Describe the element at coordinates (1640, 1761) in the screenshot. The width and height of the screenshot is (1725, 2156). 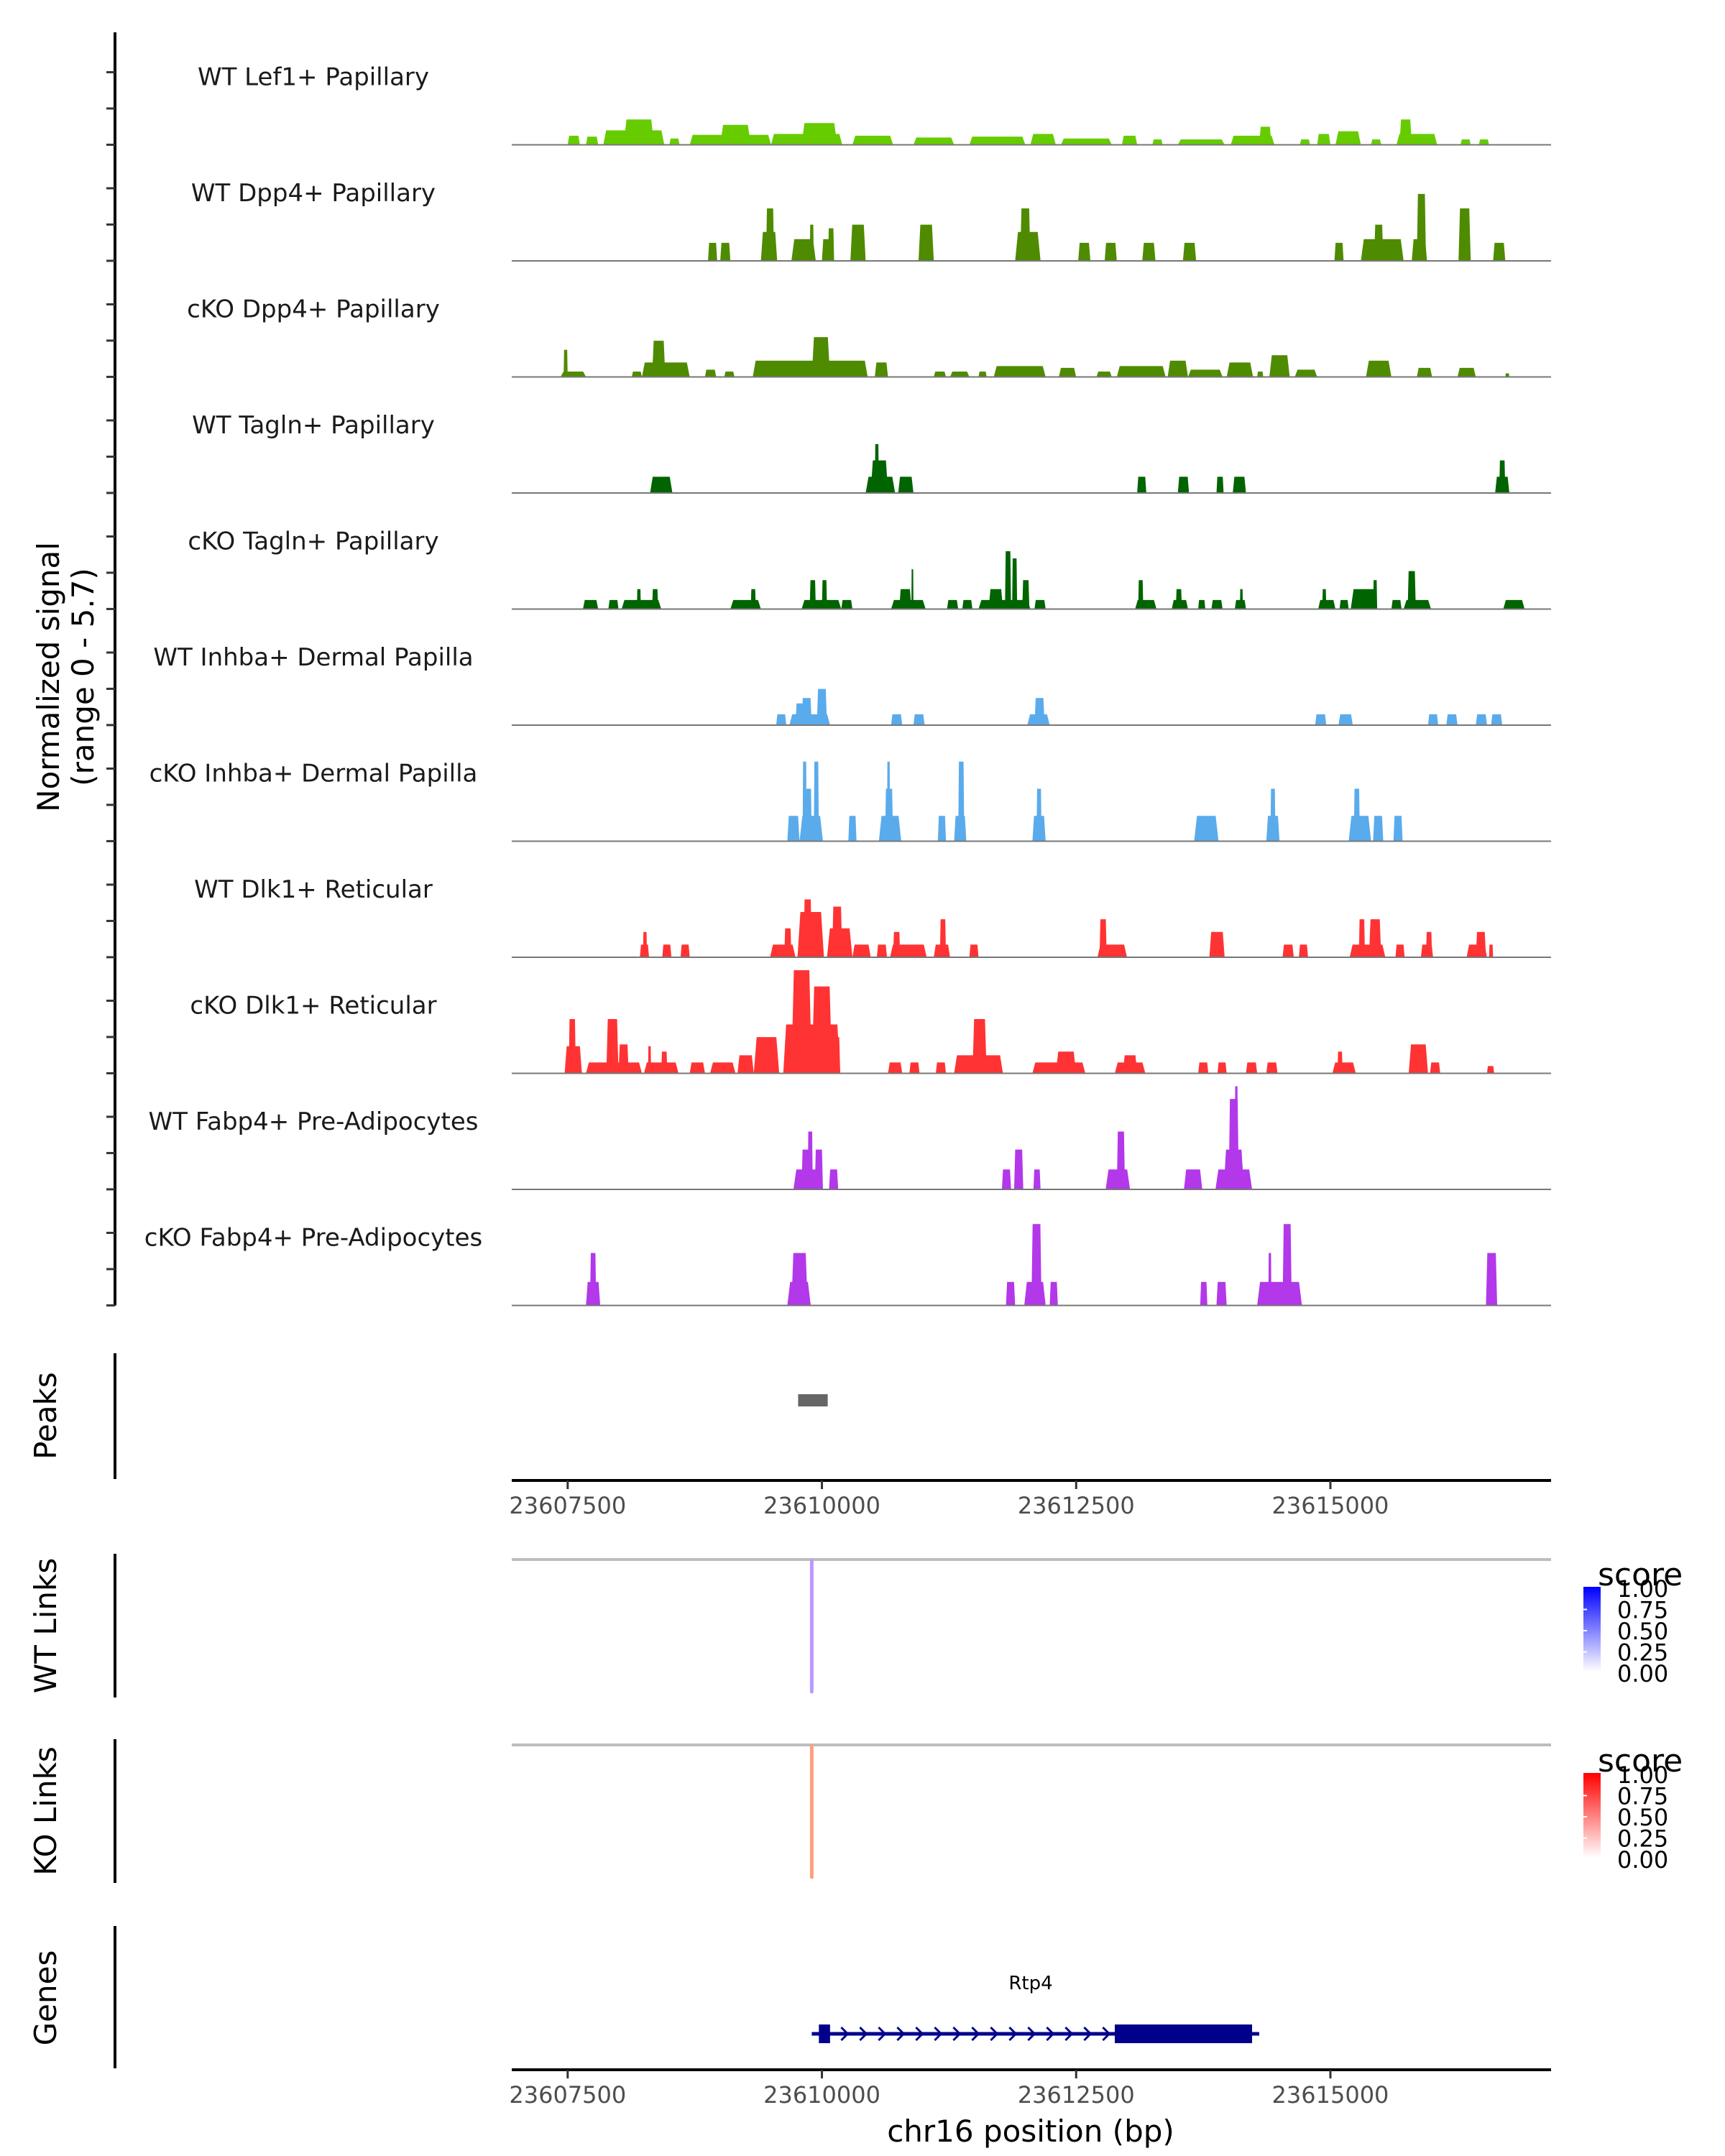
I see `ko-legend-title: score` at that location.